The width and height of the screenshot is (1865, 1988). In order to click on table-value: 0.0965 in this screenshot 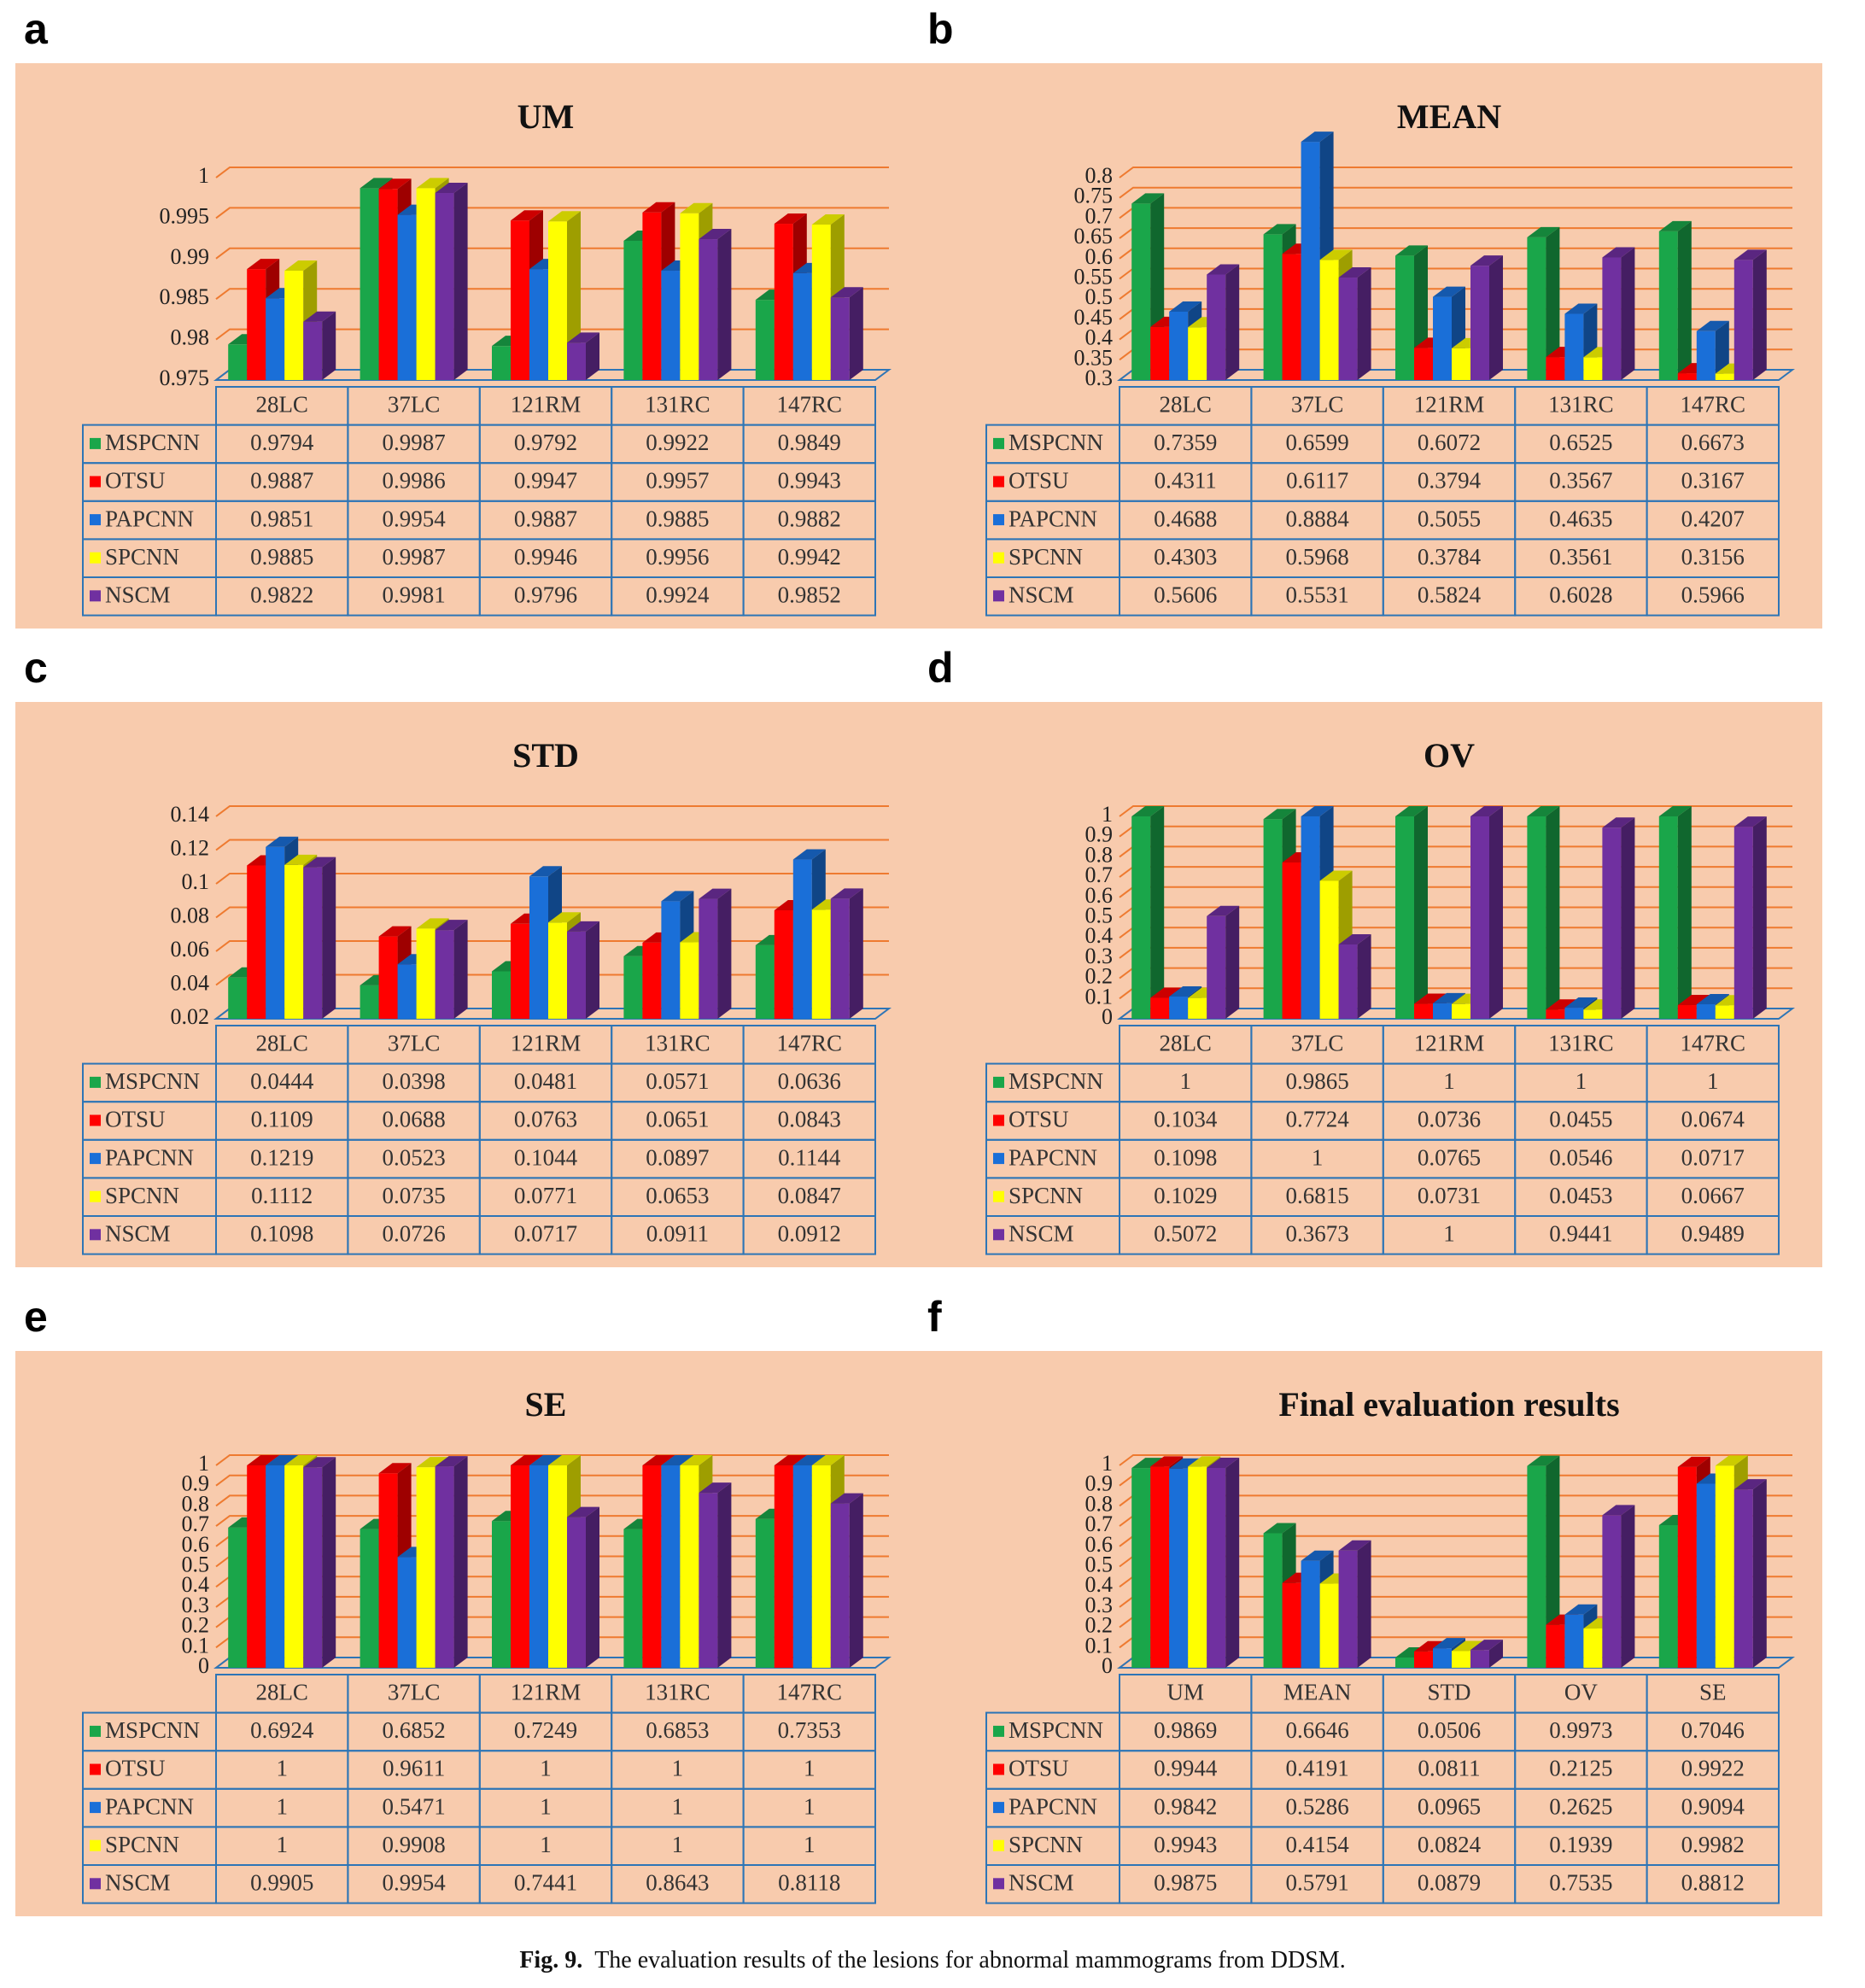, I will do `click(1449, 1806)`.